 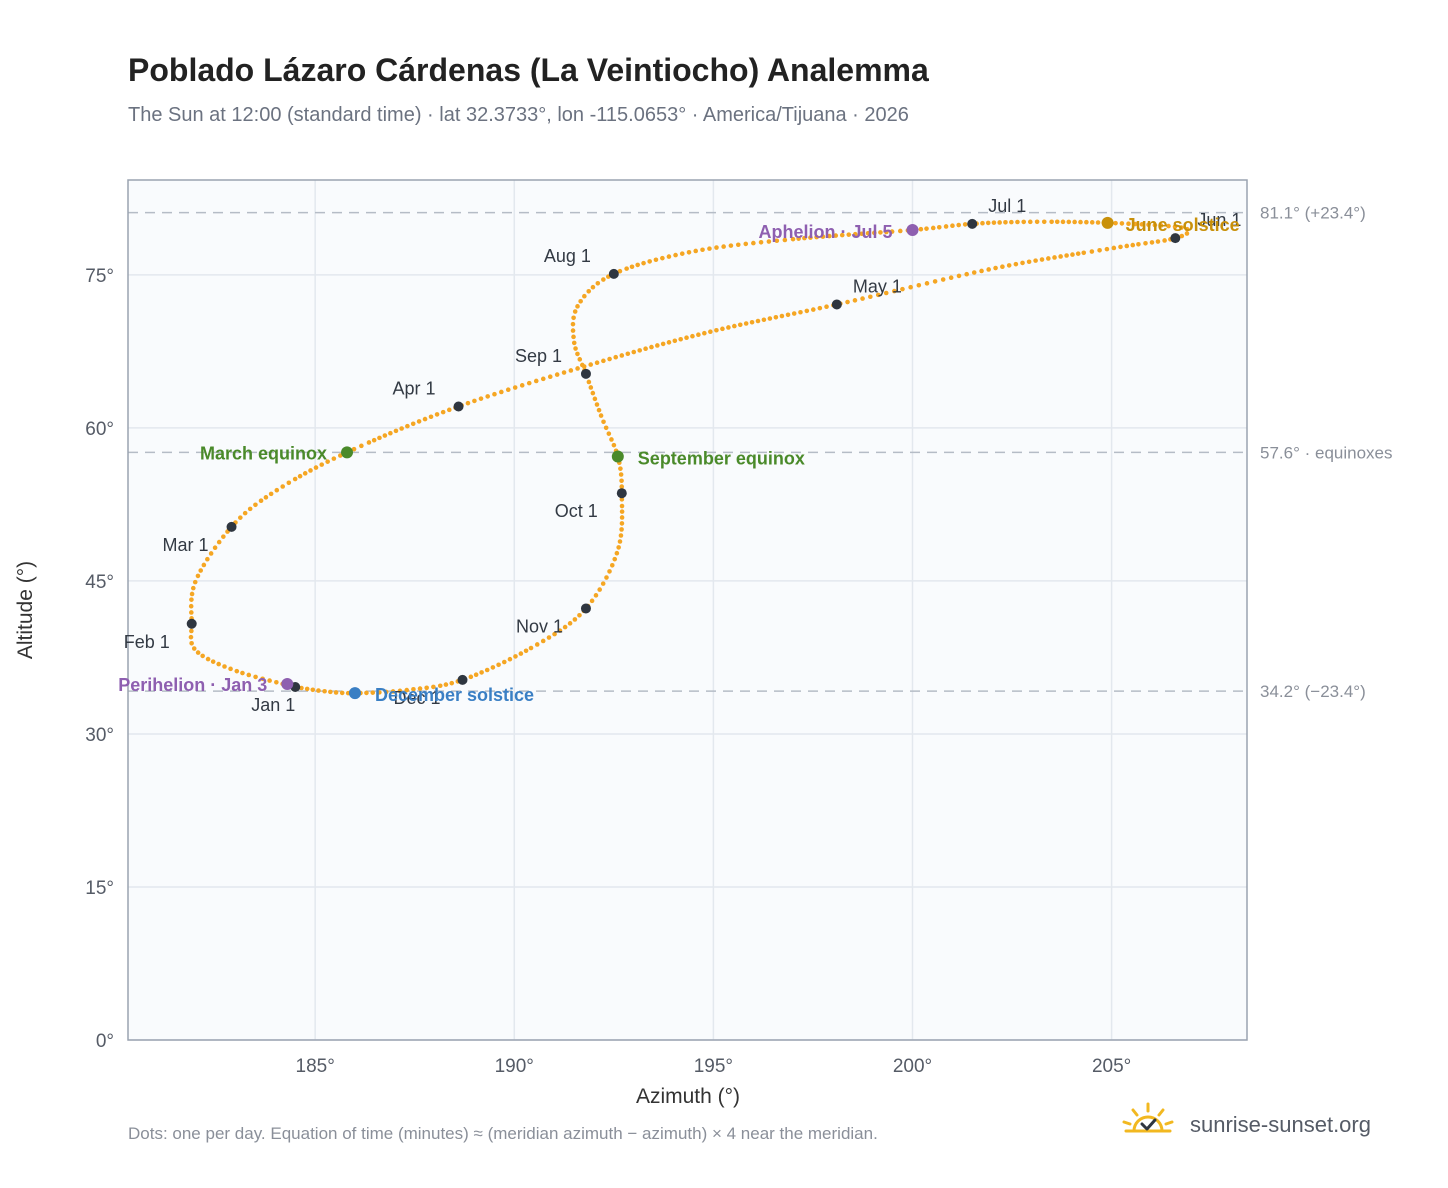 I want to click on month-label: Jul 1, so click(x=1007, y=206).